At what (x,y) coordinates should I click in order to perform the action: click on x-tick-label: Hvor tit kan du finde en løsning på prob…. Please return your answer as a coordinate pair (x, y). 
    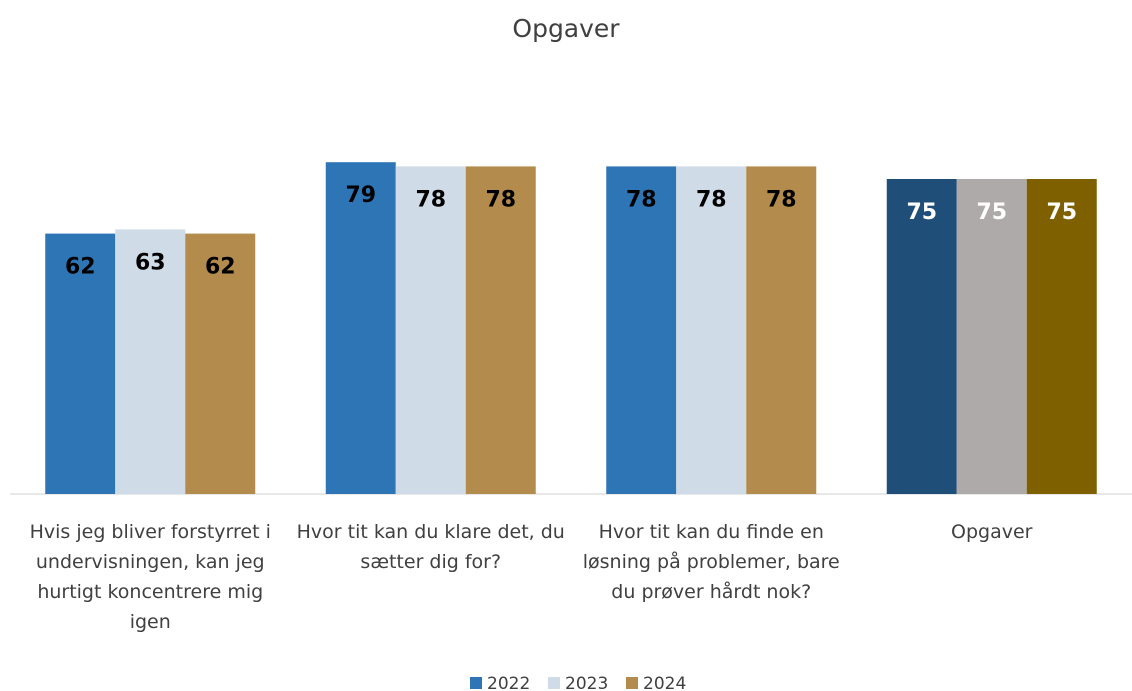
    Looking at the image, I should click on (711, 562).